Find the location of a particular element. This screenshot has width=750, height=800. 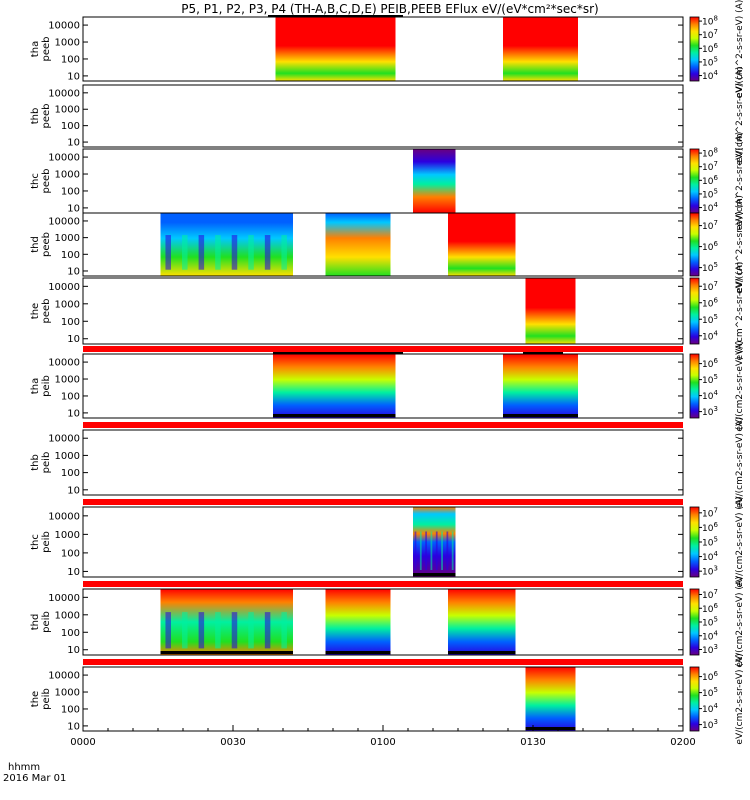

colorbar-label-tha-peeb: eV/(cm^2-s-sr-eV) (A) is located at coordinates (740, 49).